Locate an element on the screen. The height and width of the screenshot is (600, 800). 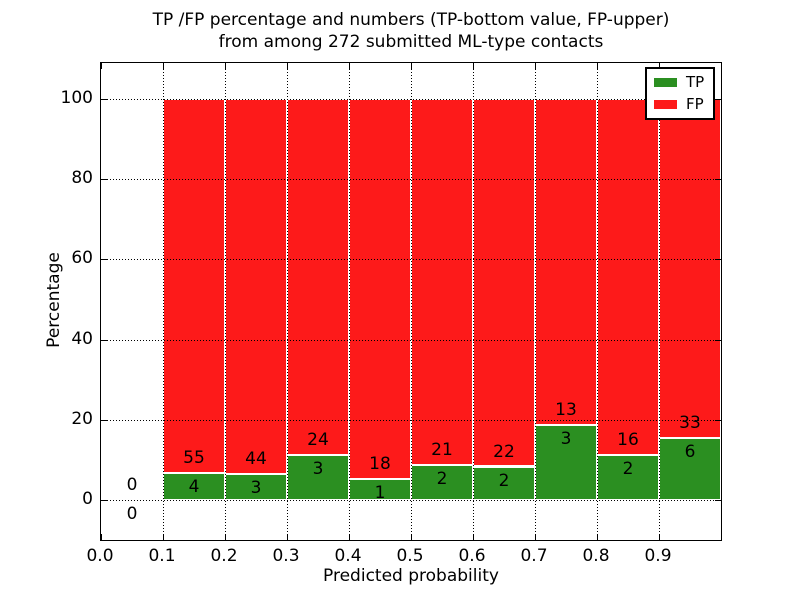
x-tick-label: 0.6 is located at coordinates (472, 556).